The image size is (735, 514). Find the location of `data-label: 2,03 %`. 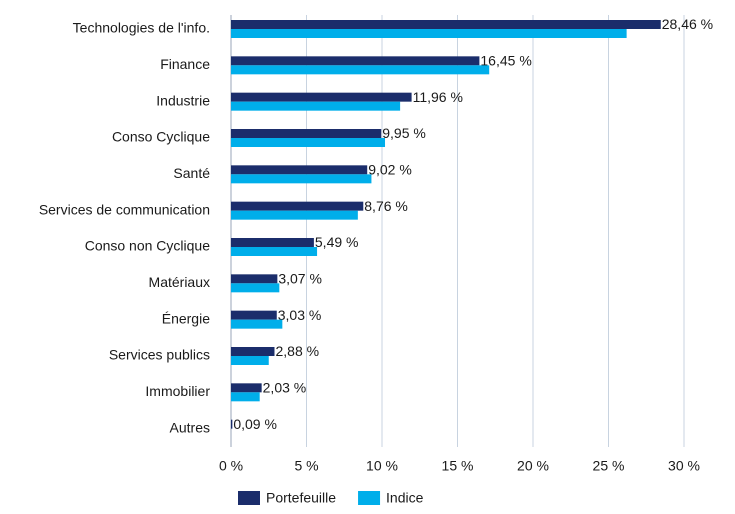

data-label: 2,03 % is located at coordinates (285, 387).